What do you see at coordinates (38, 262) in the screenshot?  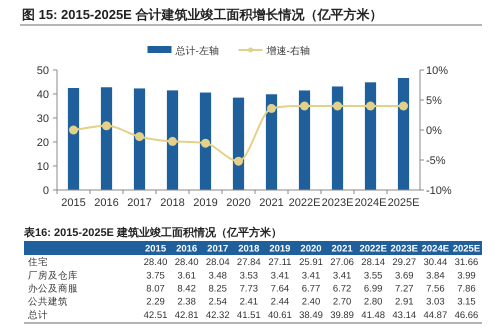 I see `y-tick-label: 住宅` at bounding box center [38, 262].